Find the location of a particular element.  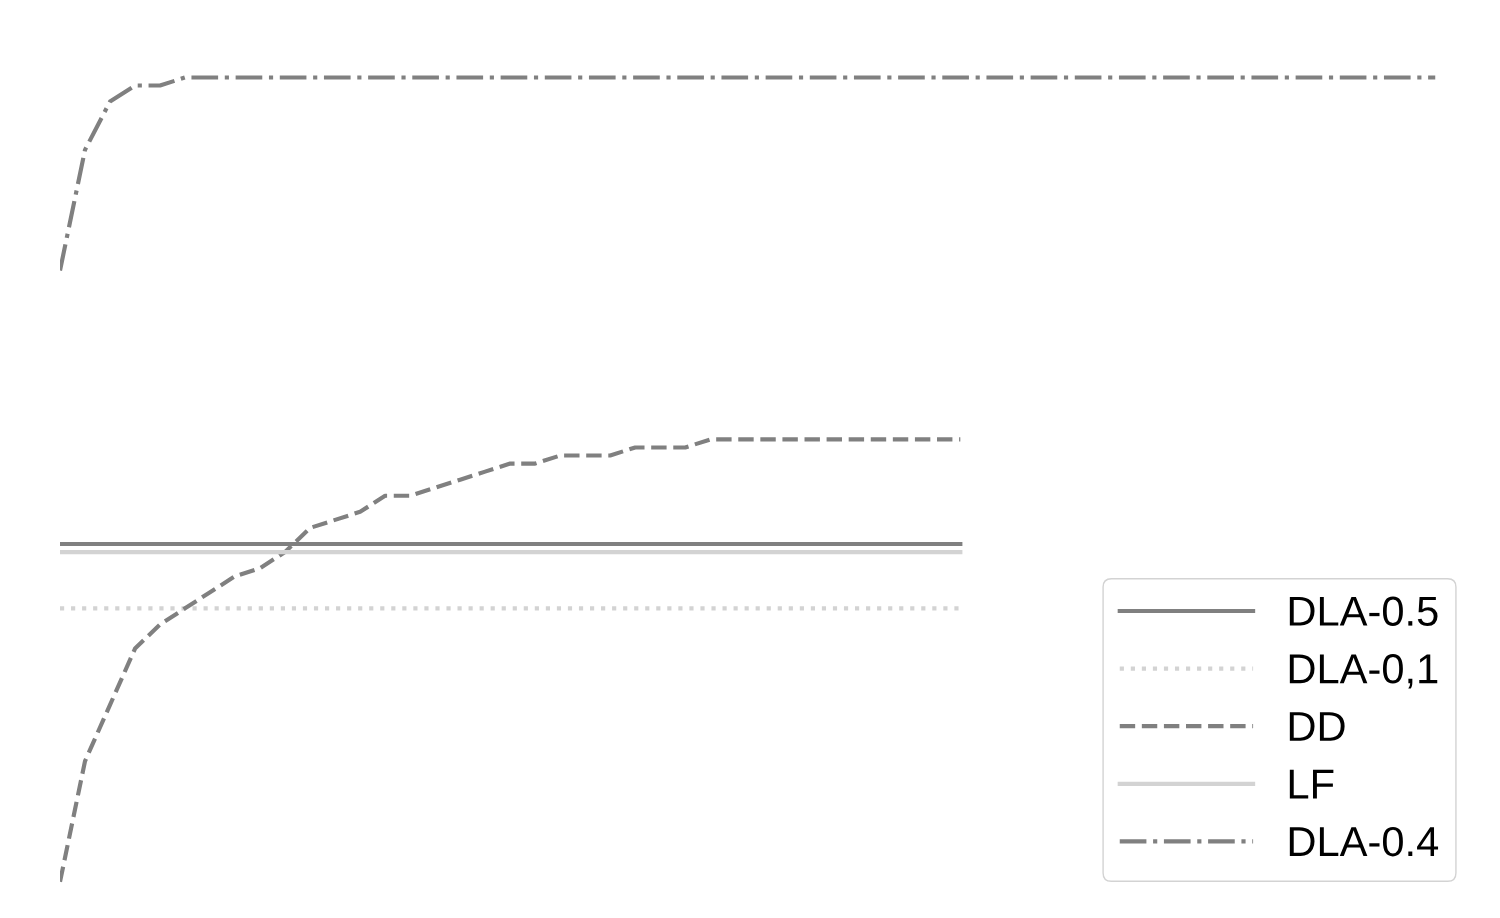

legend-label: LF is located at coordinates (1311, 784).